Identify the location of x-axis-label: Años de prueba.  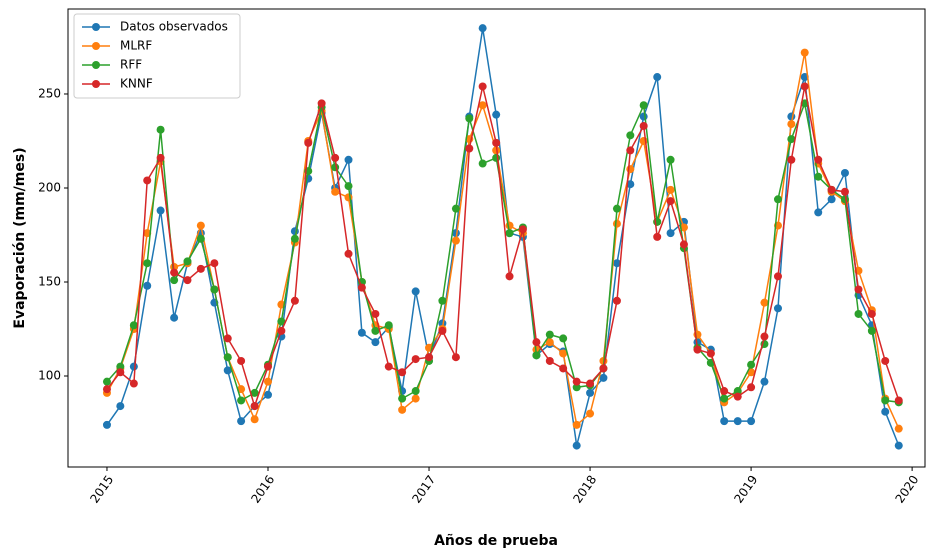
(496, 541).